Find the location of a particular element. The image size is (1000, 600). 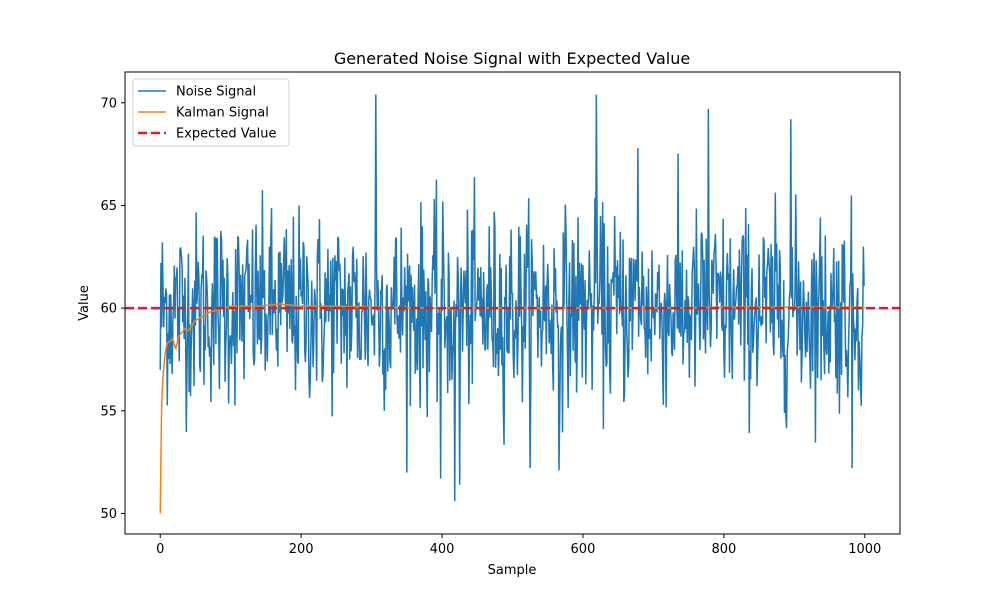

legend-box is located at coordinates (211, 112).